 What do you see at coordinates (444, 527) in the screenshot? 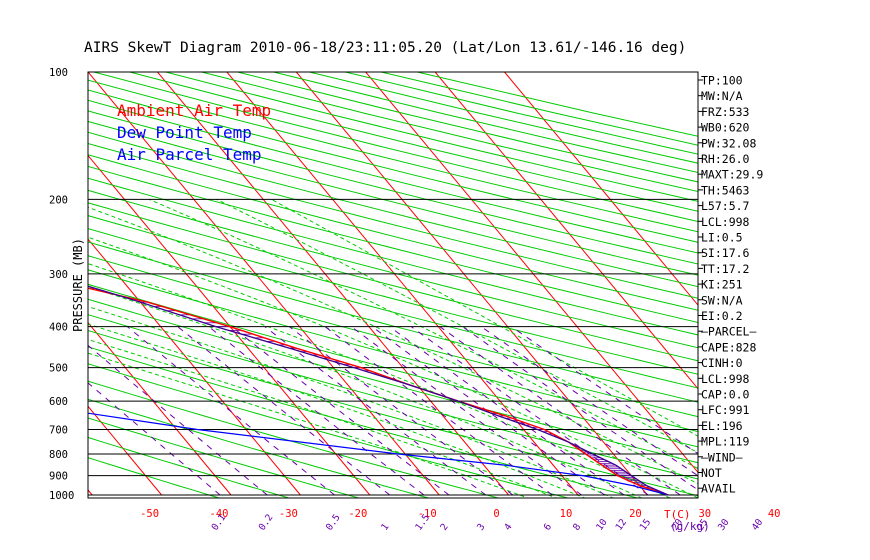
I see `mixing-ratio-label: 2` at bounding box center [444, 527].